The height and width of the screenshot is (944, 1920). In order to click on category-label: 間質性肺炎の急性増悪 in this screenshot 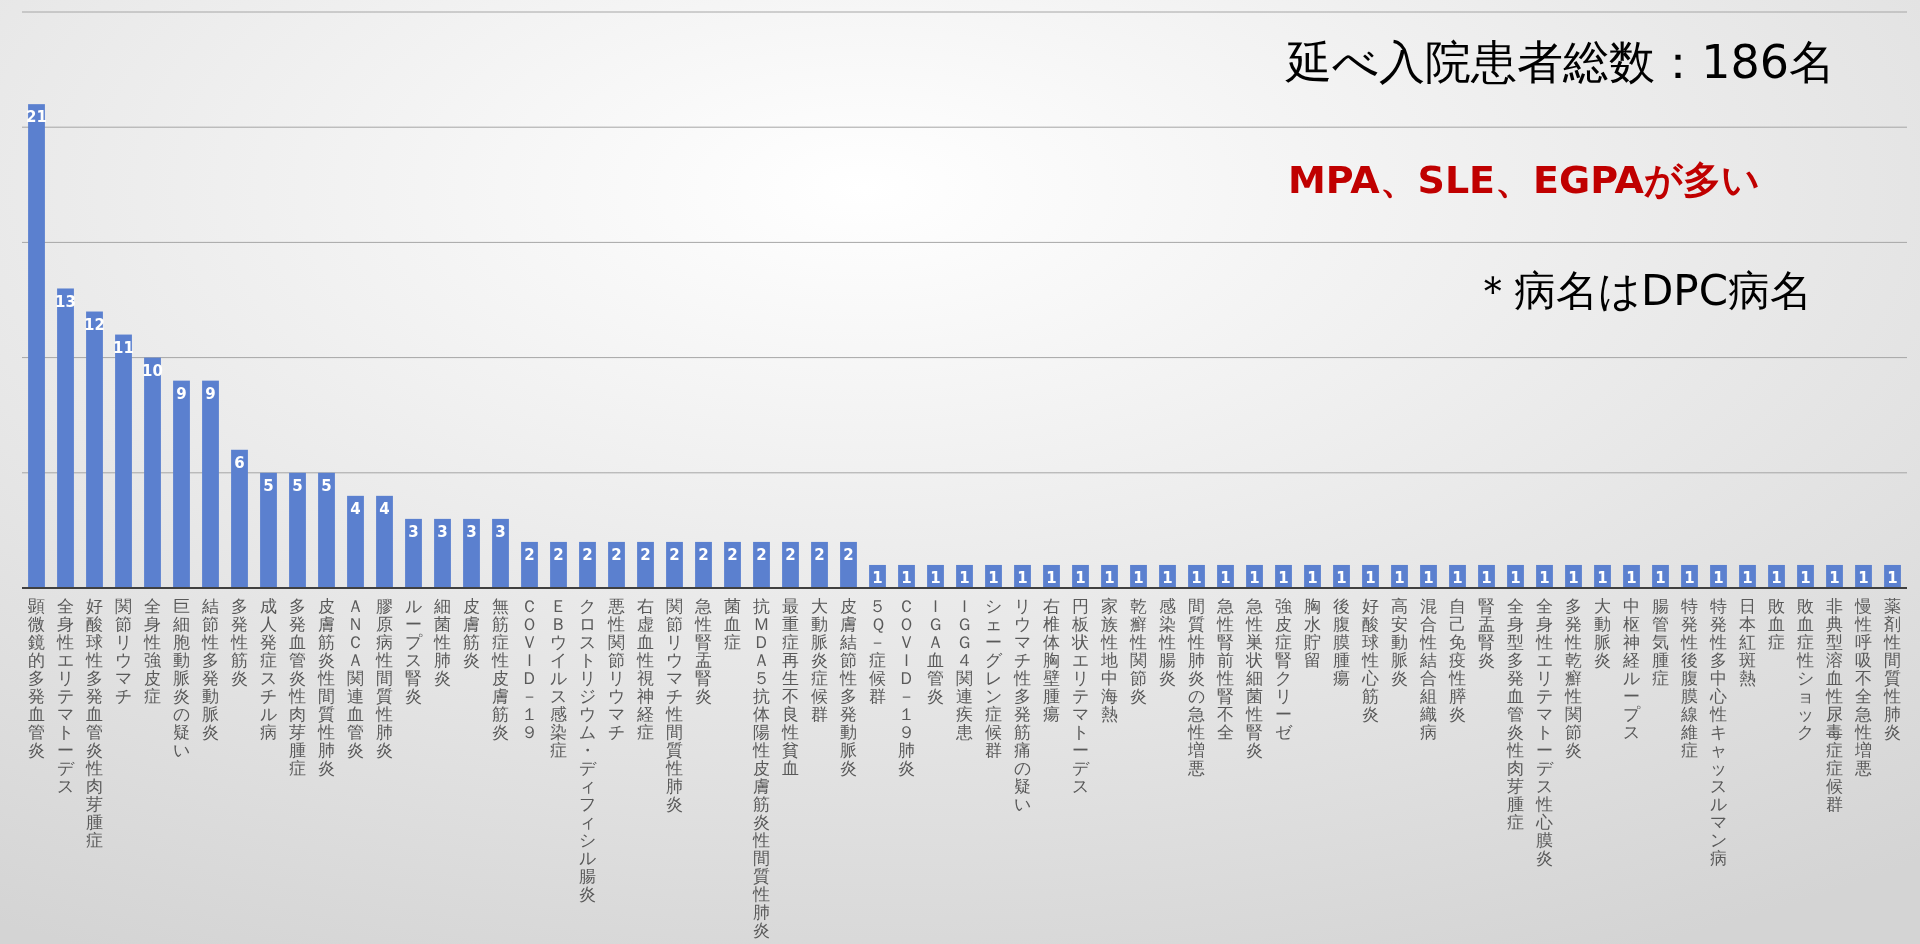, I will do `click(1196, 687)`.